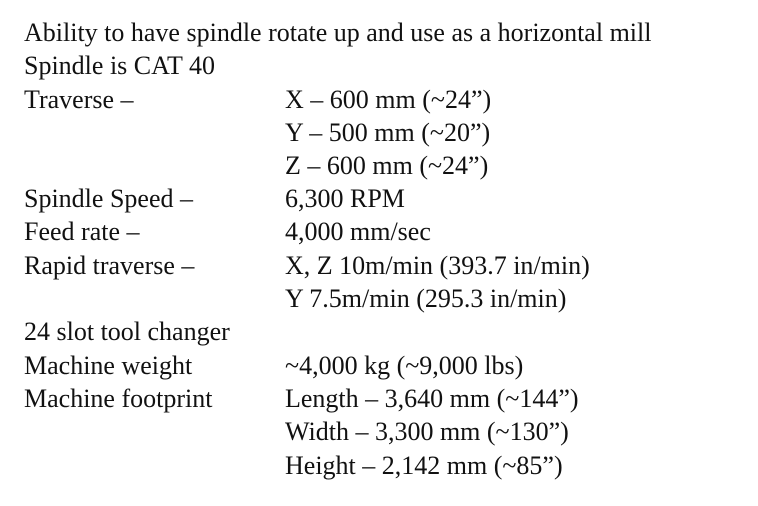 The height and width of the screenshot is (506, 758). What do you see at coordinates (437, 265) in the screenshot?
I see `spec-value: X, Z 10m/min (393.7 in/min)` at bounding box center [437, 265].